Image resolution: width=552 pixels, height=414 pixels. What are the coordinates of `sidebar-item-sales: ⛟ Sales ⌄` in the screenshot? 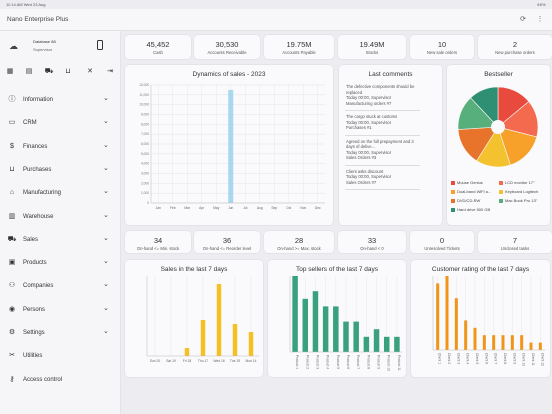 It's located at (60, 240).